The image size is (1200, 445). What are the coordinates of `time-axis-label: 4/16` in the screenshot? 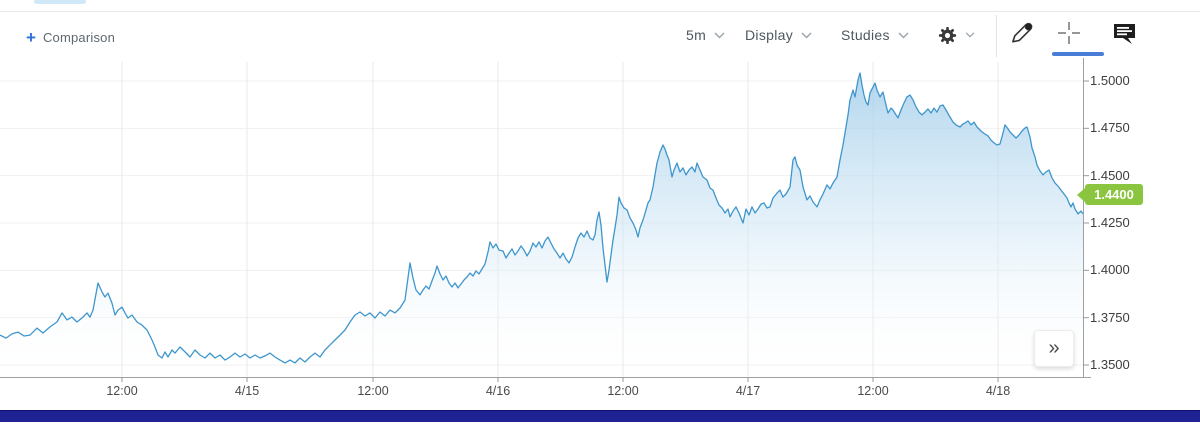 It's located at (498, 391).